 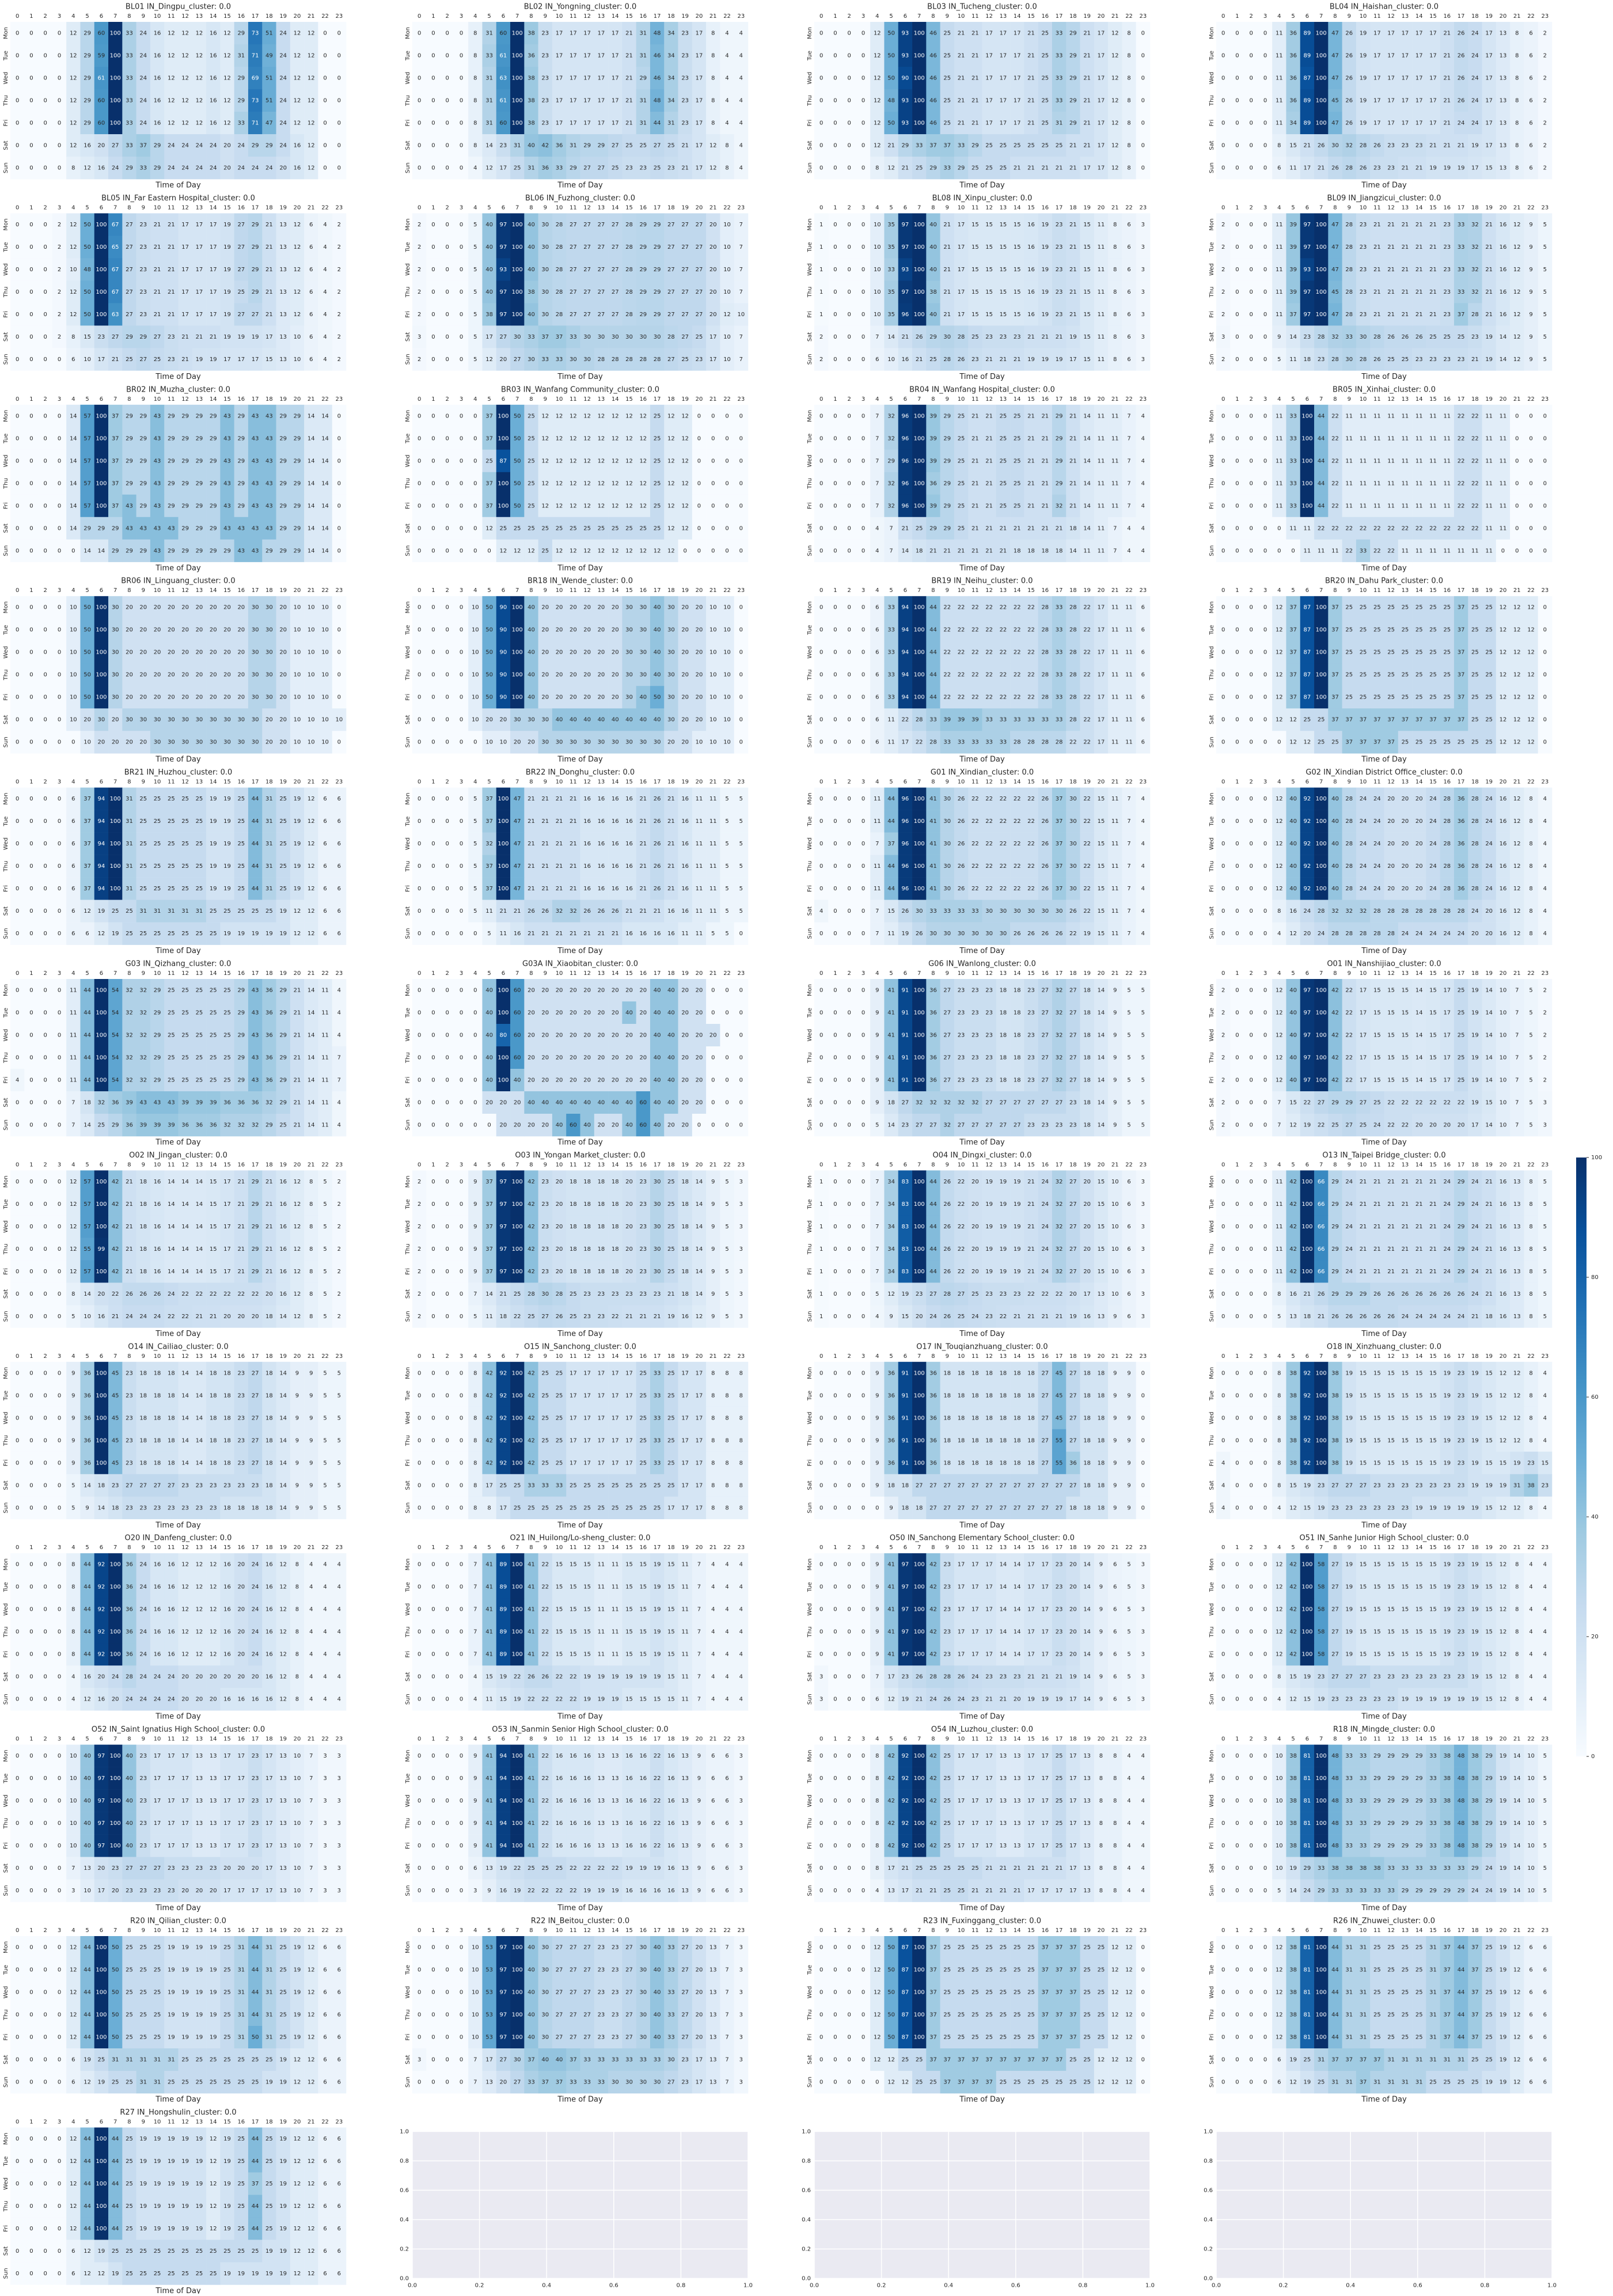 I want to click on cell-value: 1, so click(x=821, y=292).